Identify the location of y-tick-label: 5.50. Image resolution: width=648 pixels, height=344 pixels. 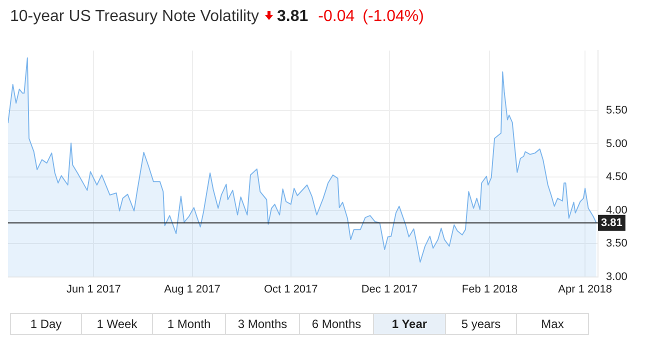
(617, 110).